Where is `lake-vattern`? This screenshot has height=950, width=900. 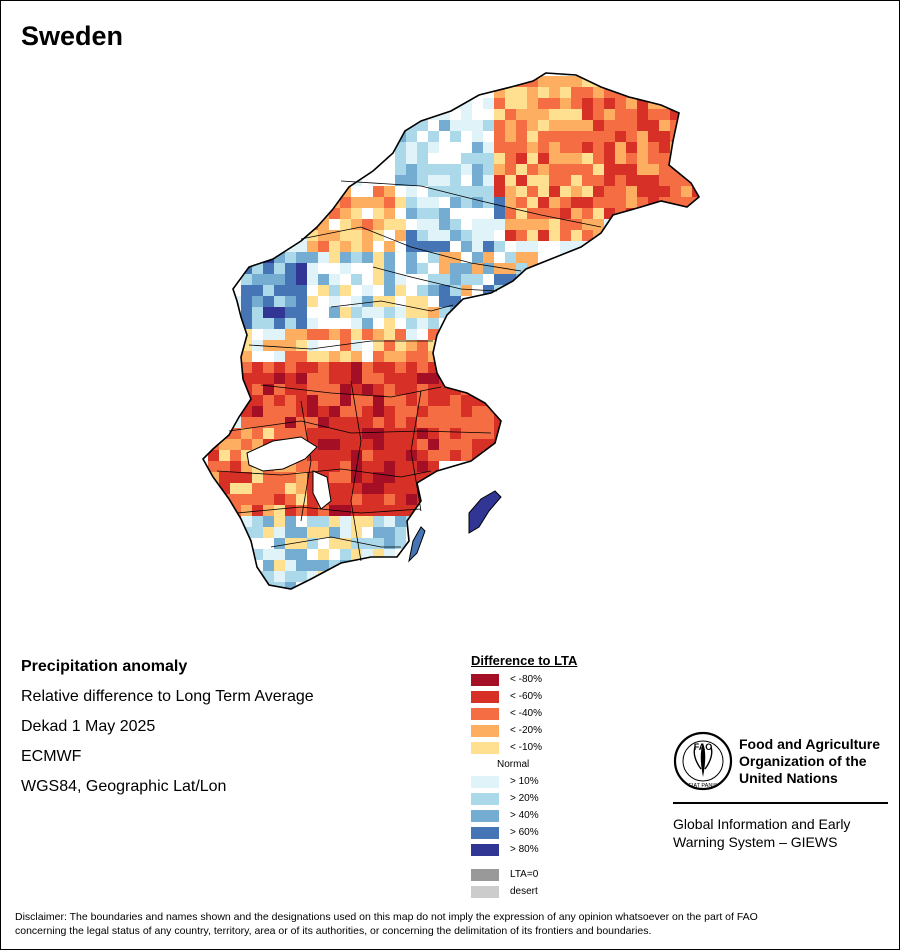
lake-vattern is located at coordinates (322, 490).